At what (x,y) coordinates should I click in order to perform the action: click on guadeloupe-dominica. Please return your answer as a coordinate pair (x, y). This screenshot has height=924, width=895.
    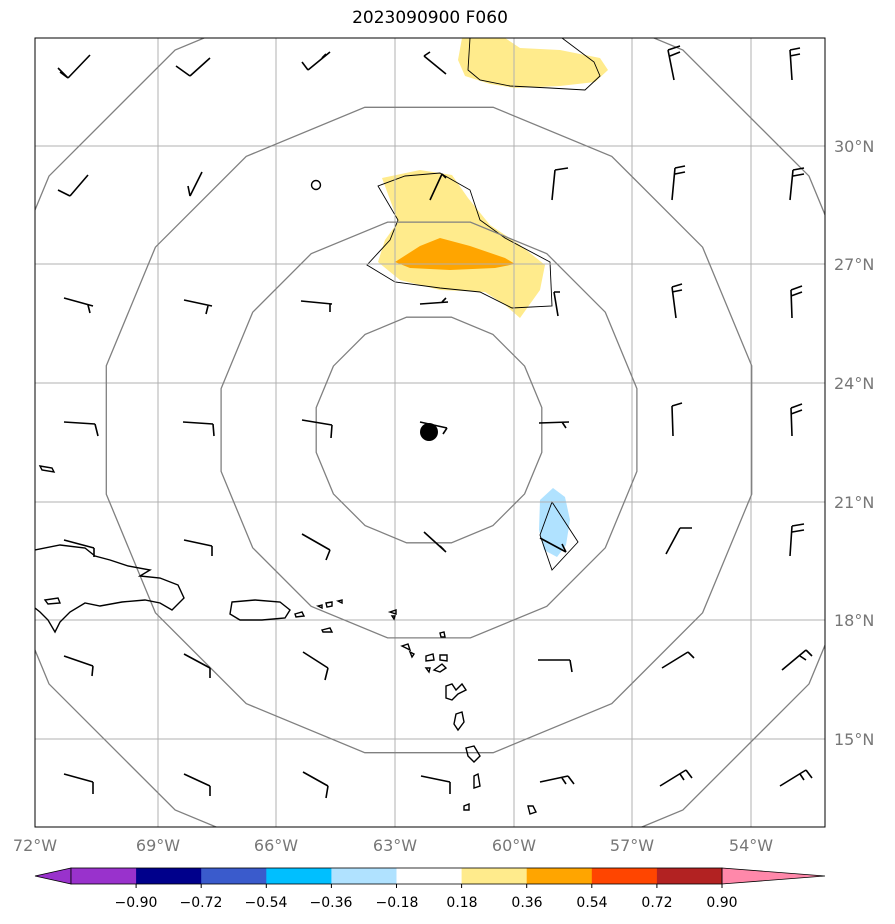
    Looking at the image, I should click on (456, 707).